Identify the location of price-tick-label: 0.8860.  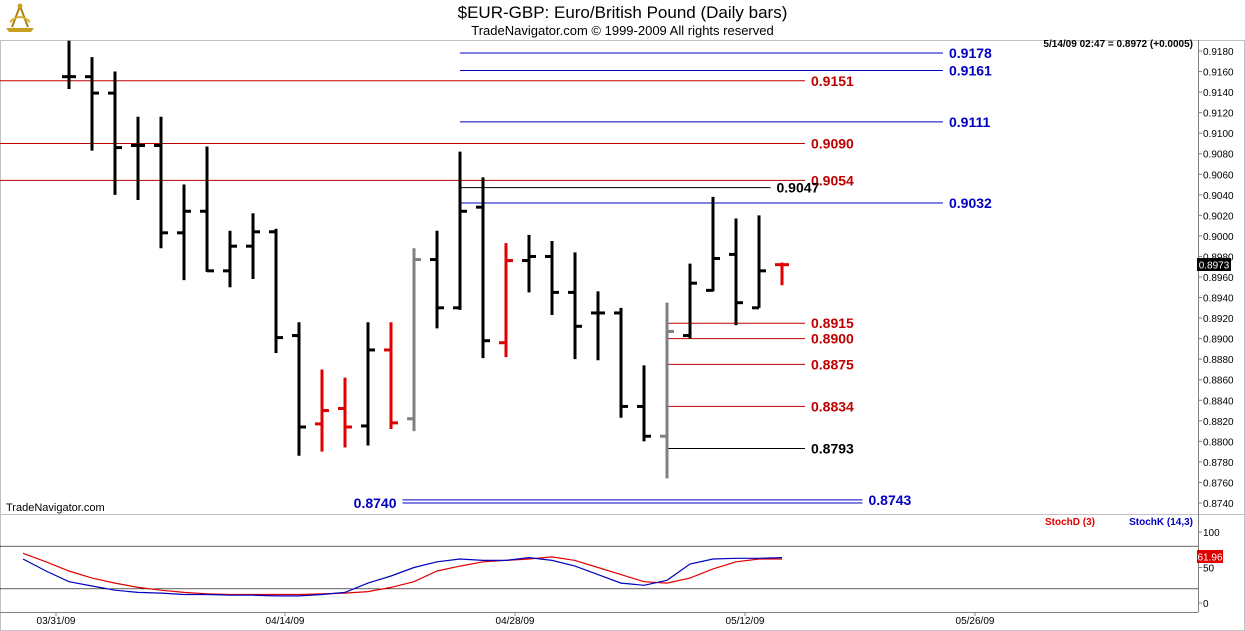
(1218, 381).